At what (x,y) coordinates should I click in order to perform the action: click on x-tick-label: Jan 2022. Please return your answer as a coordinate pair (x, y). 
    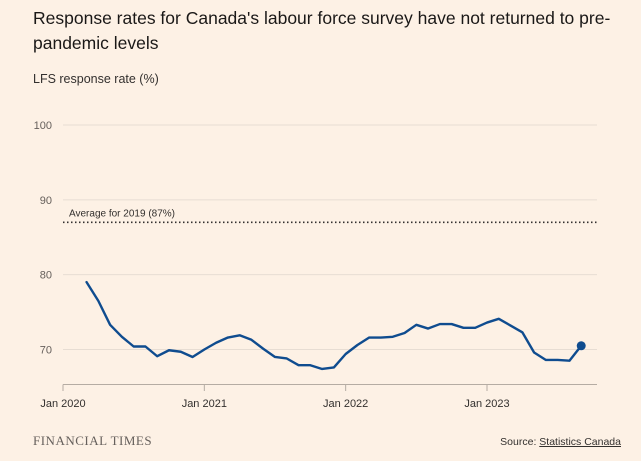
    Looking at the image, I should click on (345, 404).